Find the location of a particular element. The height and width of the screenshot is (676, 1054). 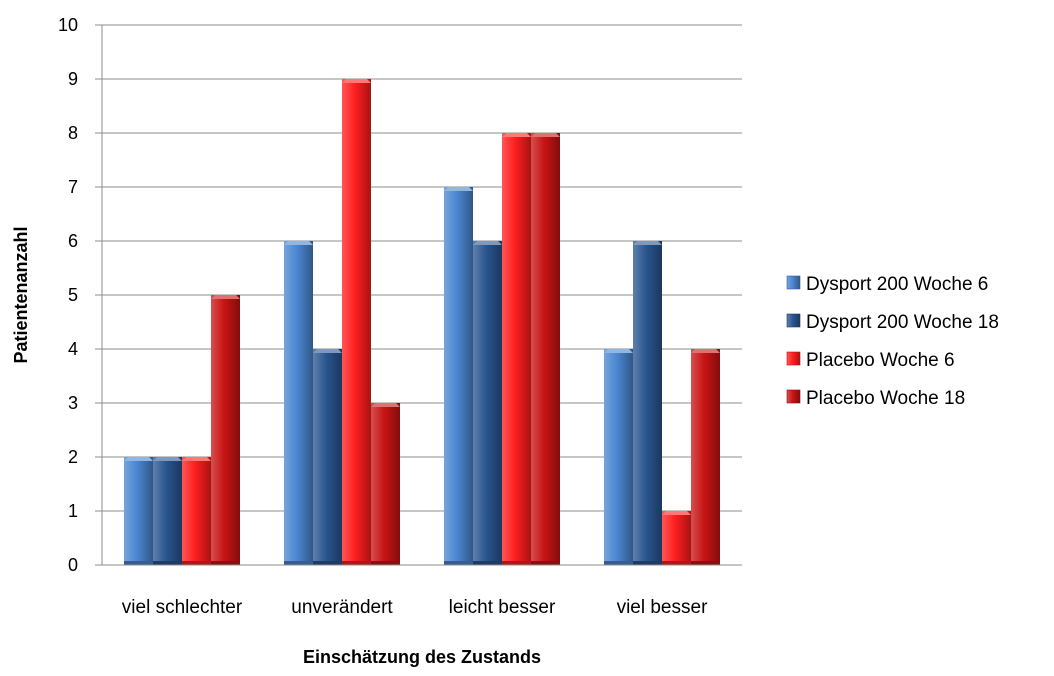

y-axis-title: Patientenanzahl is located at coordinates (21, 294).